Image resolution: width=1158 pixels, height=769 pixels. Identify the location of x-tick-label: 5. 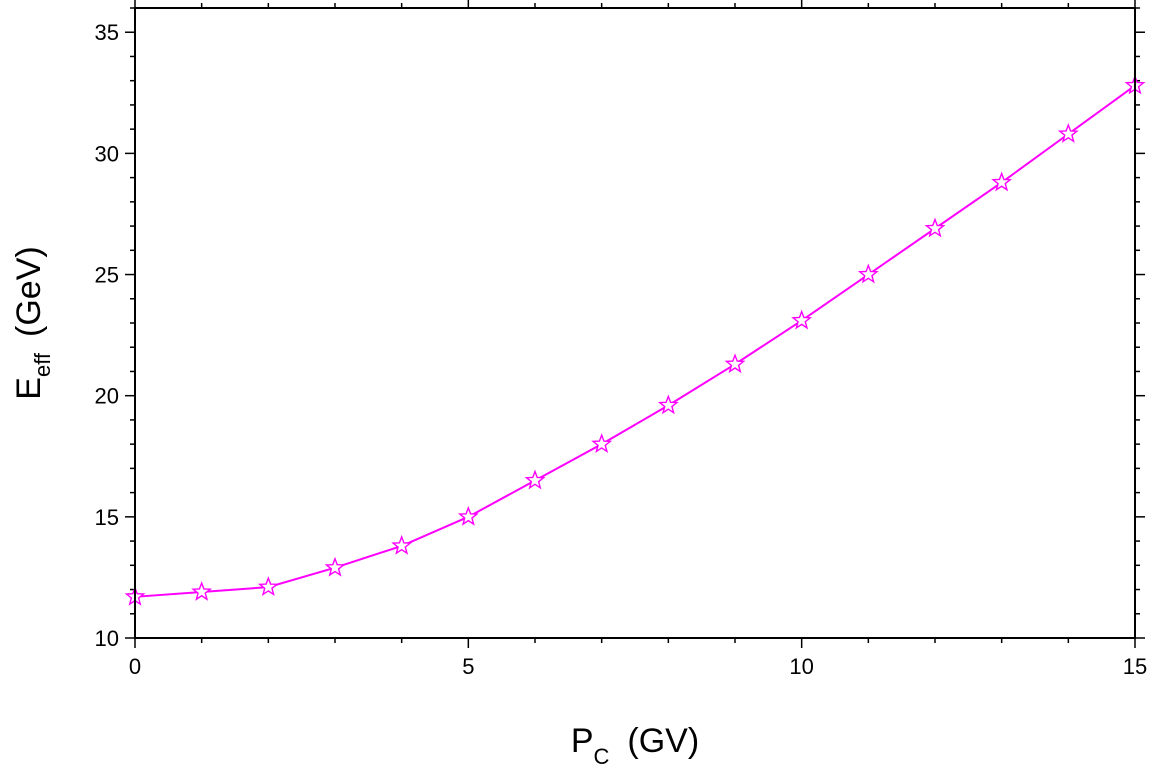
(468, 666).